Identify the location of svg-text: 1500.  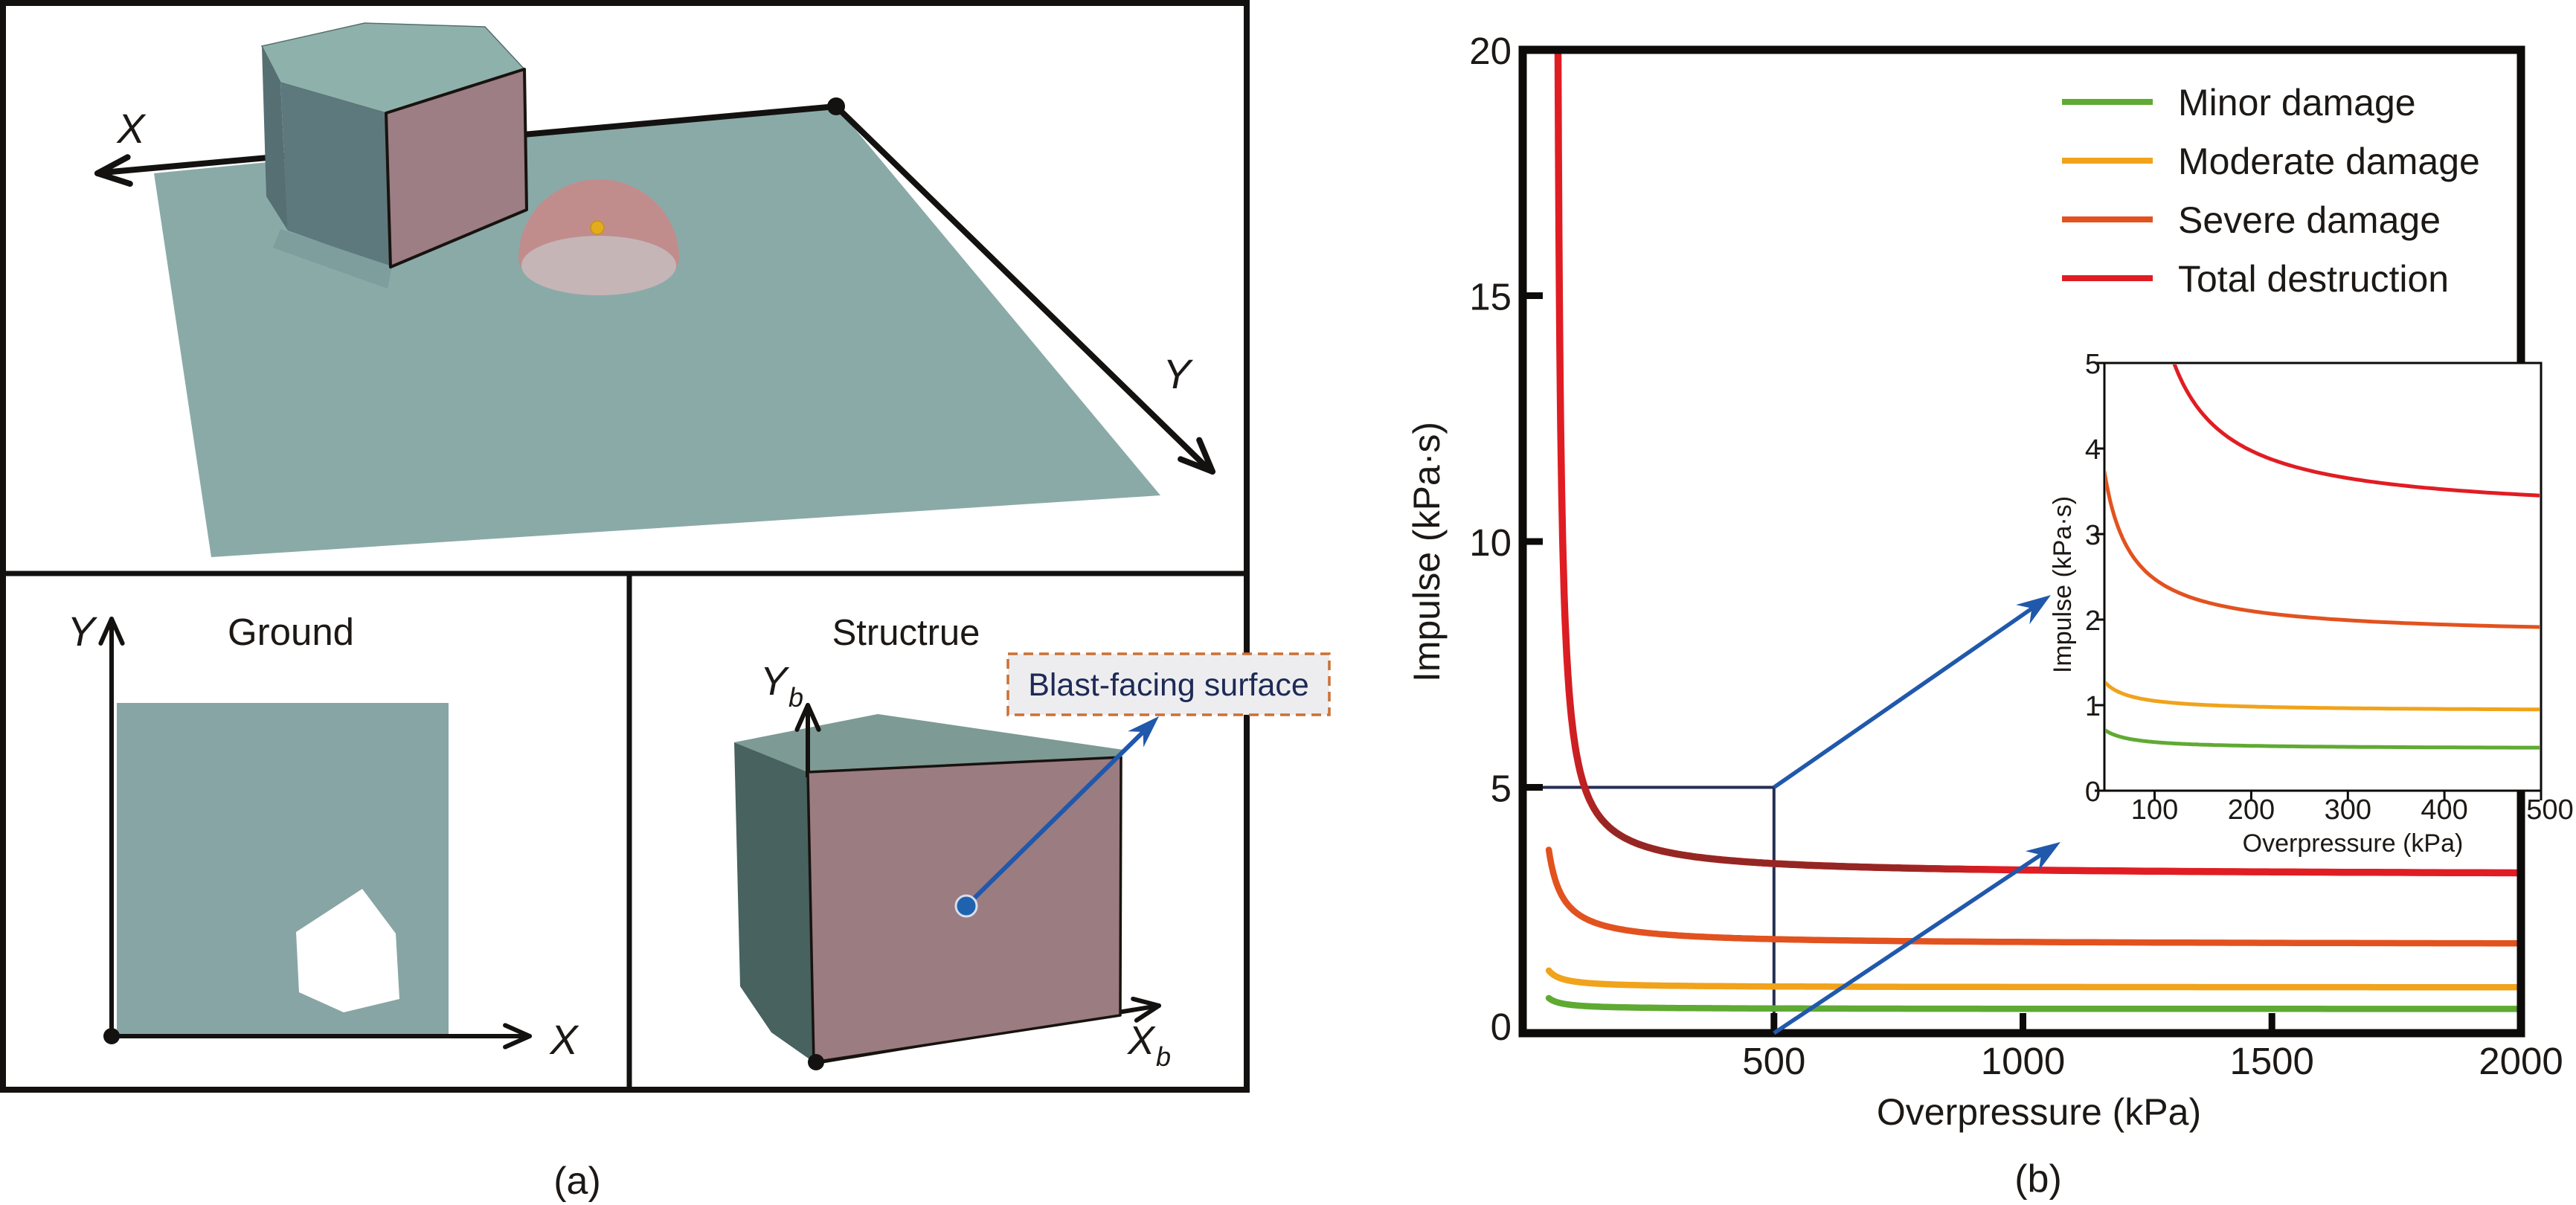
(2271, 1061).